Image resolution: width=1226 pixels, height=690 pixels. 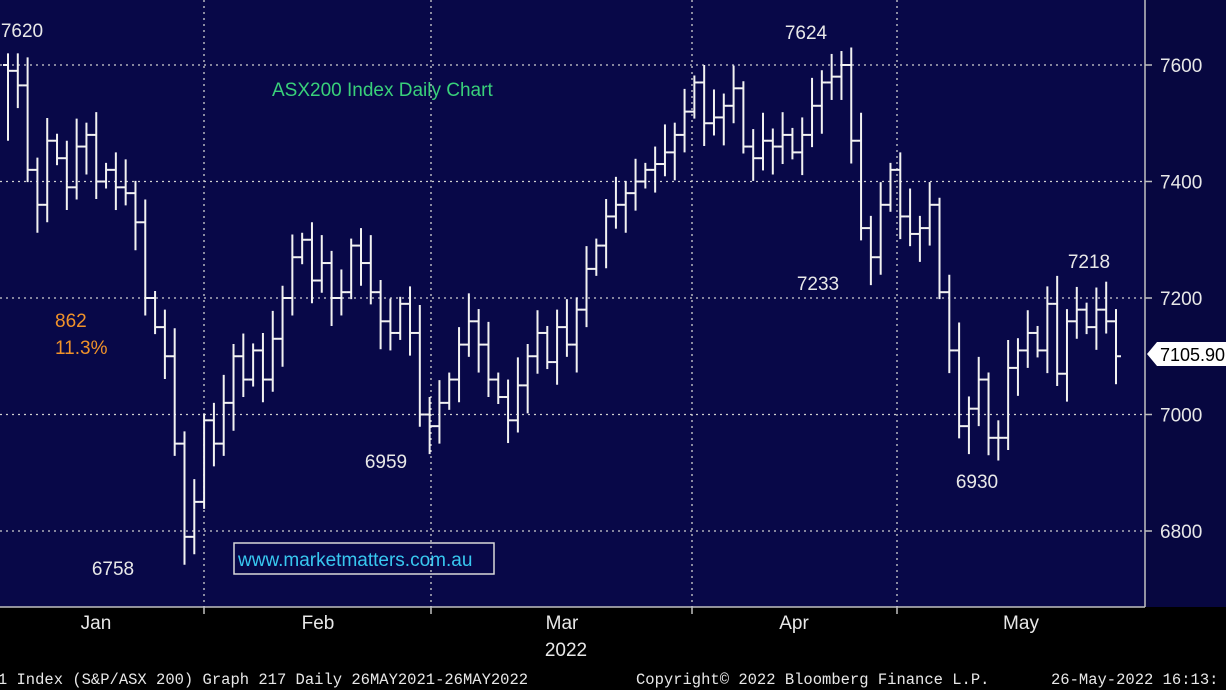 I want to click on y-tick-label: 6800, so click(x=1181, y=532).